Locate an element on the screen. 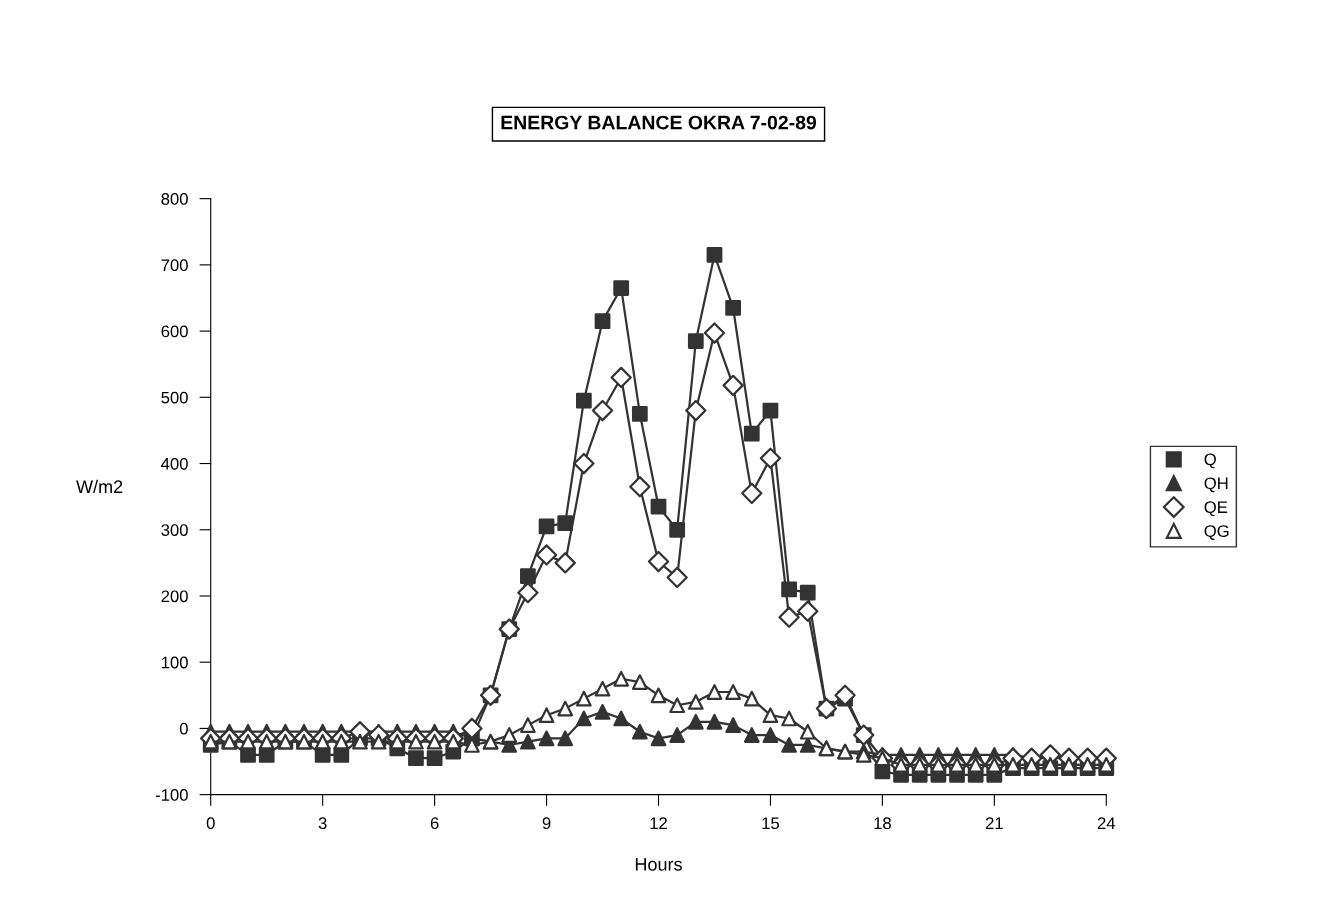 The width and height of the screenshot is (1317, 903). x-tick-label: 0 is located at coordinates (210, 823).